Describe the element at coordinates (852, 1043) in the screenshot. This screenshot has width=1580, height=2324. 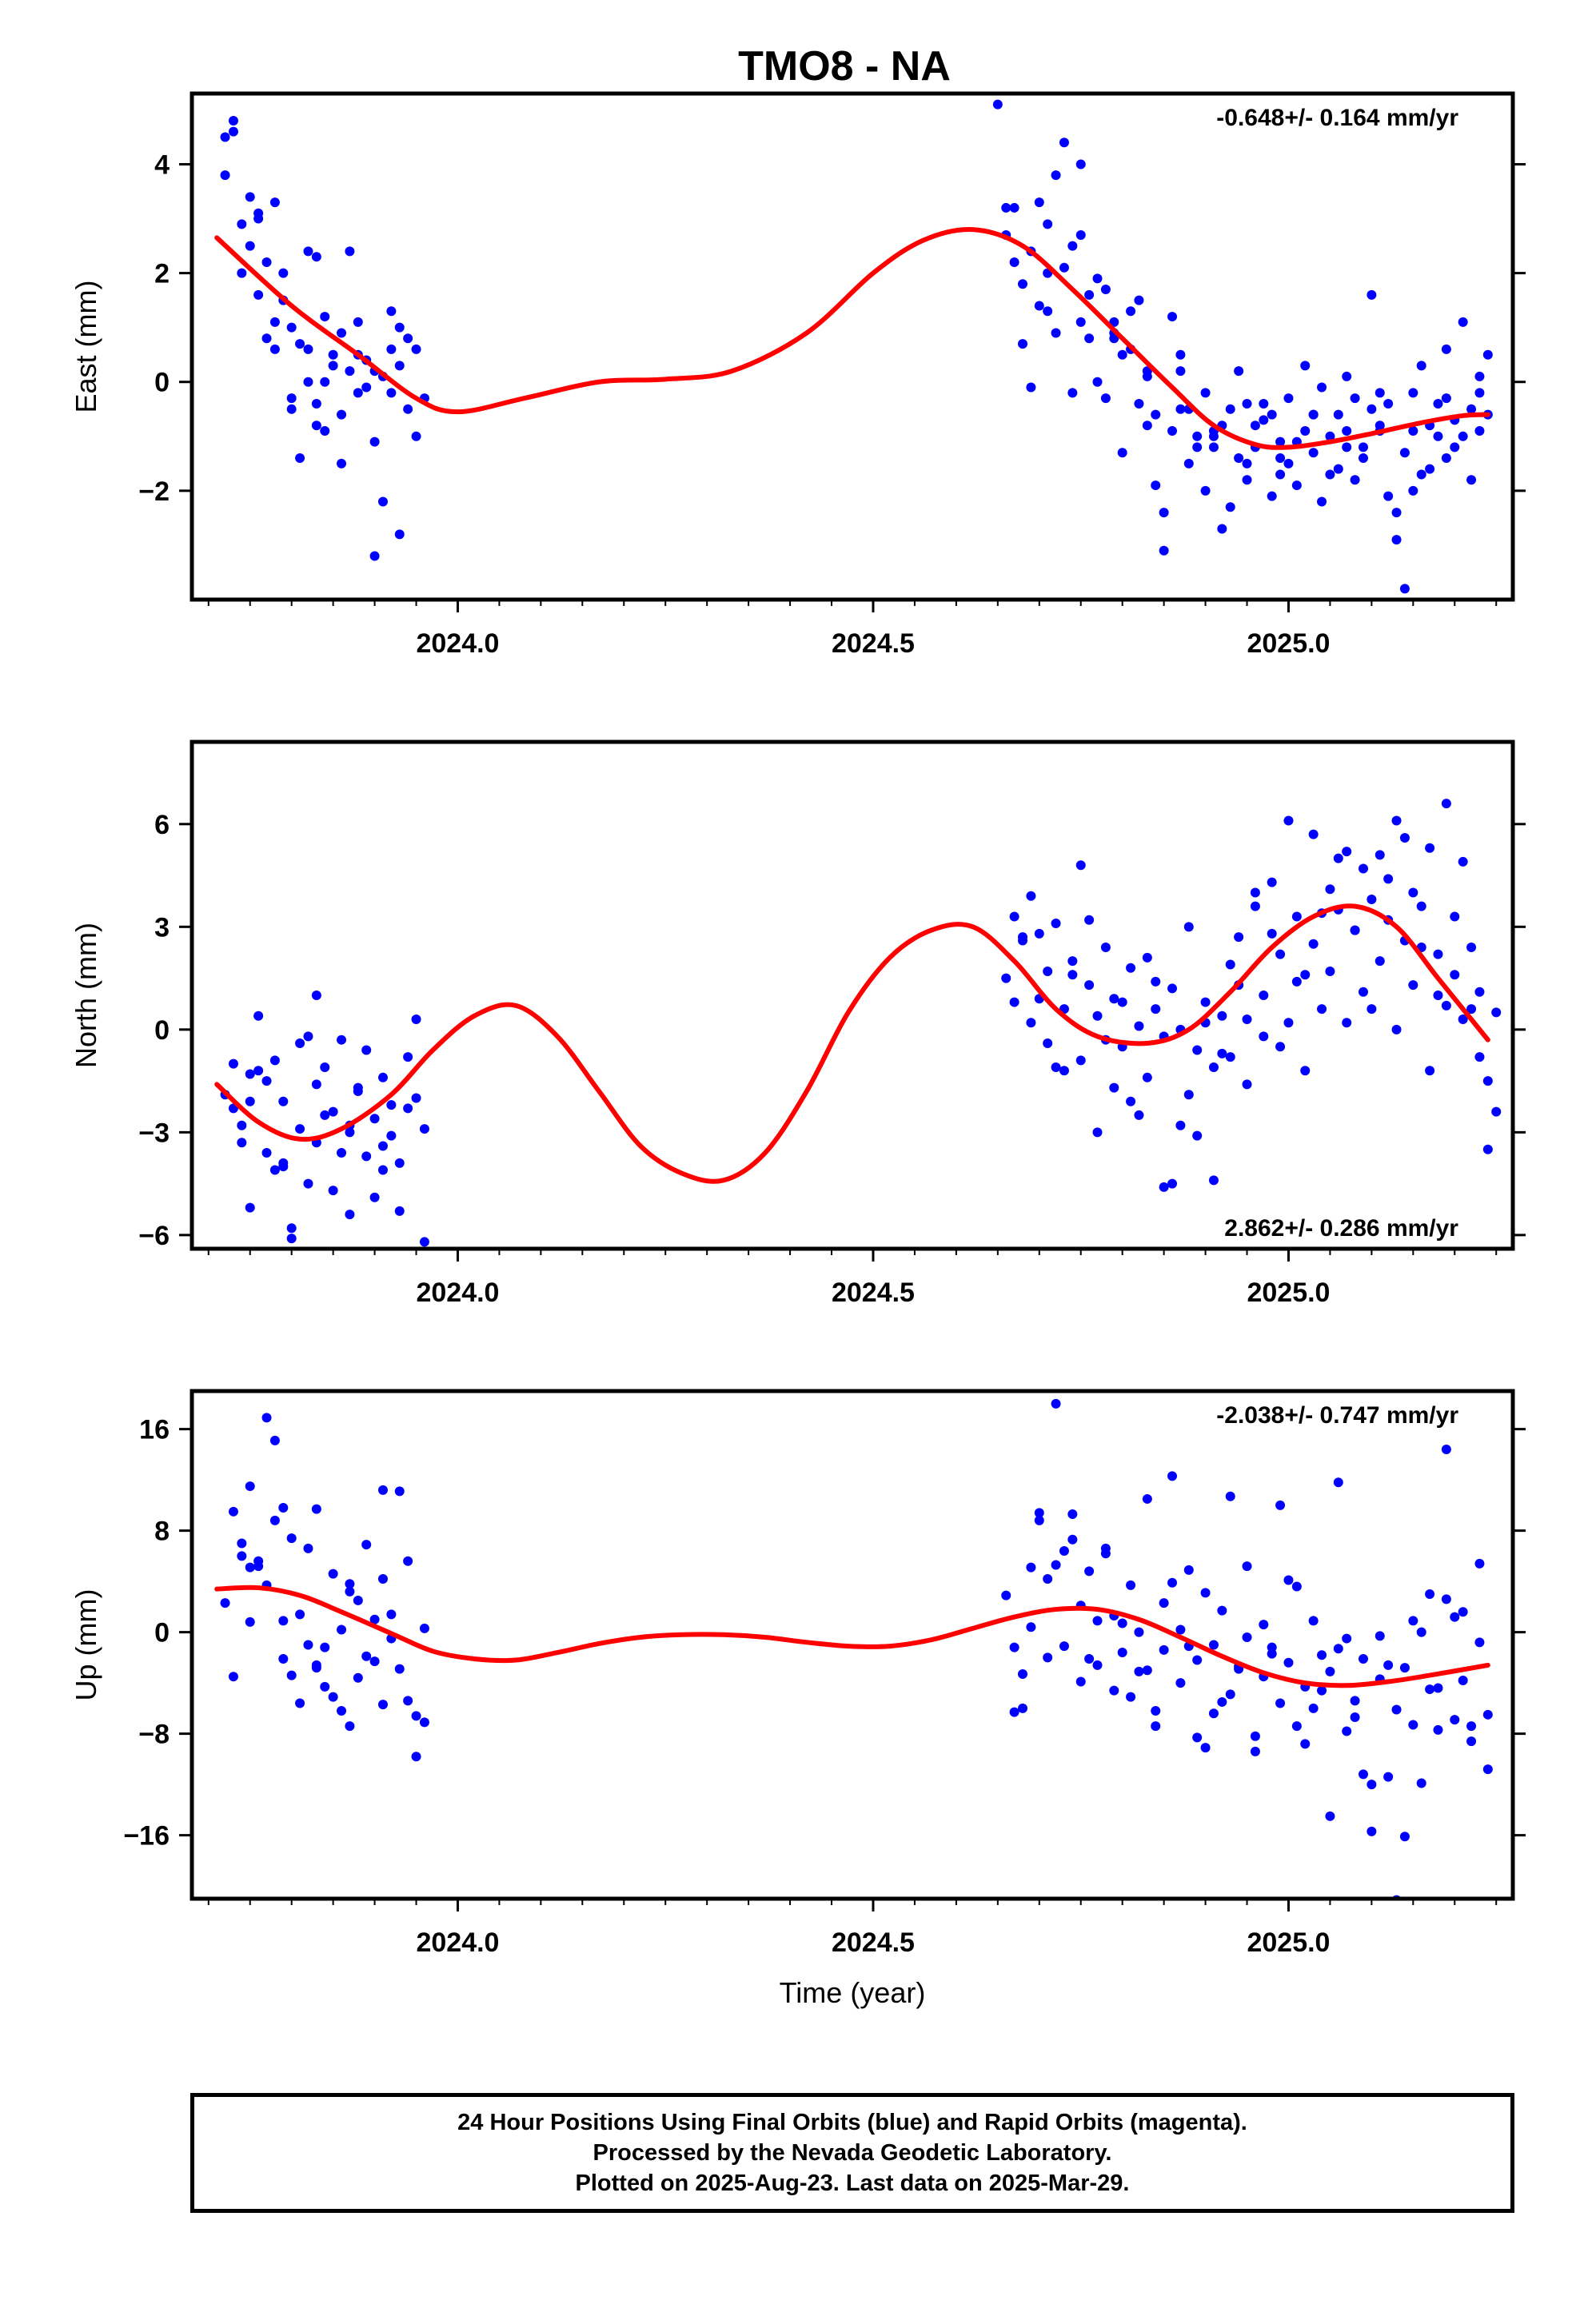
I see `fit-curve` at that location.